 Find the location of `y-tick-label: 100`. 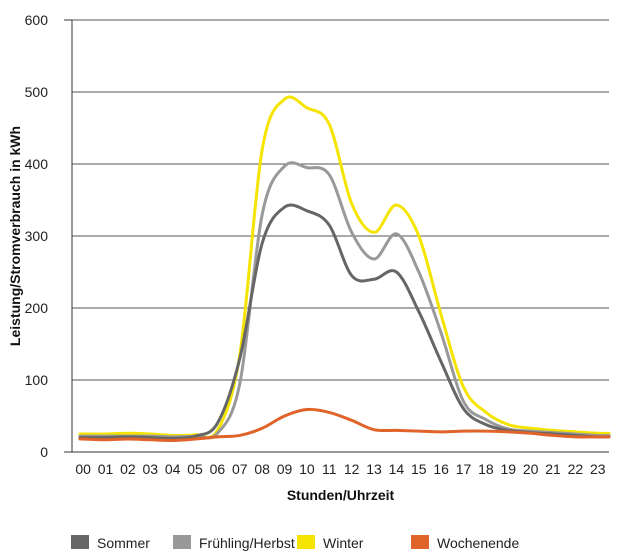

y-tick-label: 100 is located at coordinates (37, 380).